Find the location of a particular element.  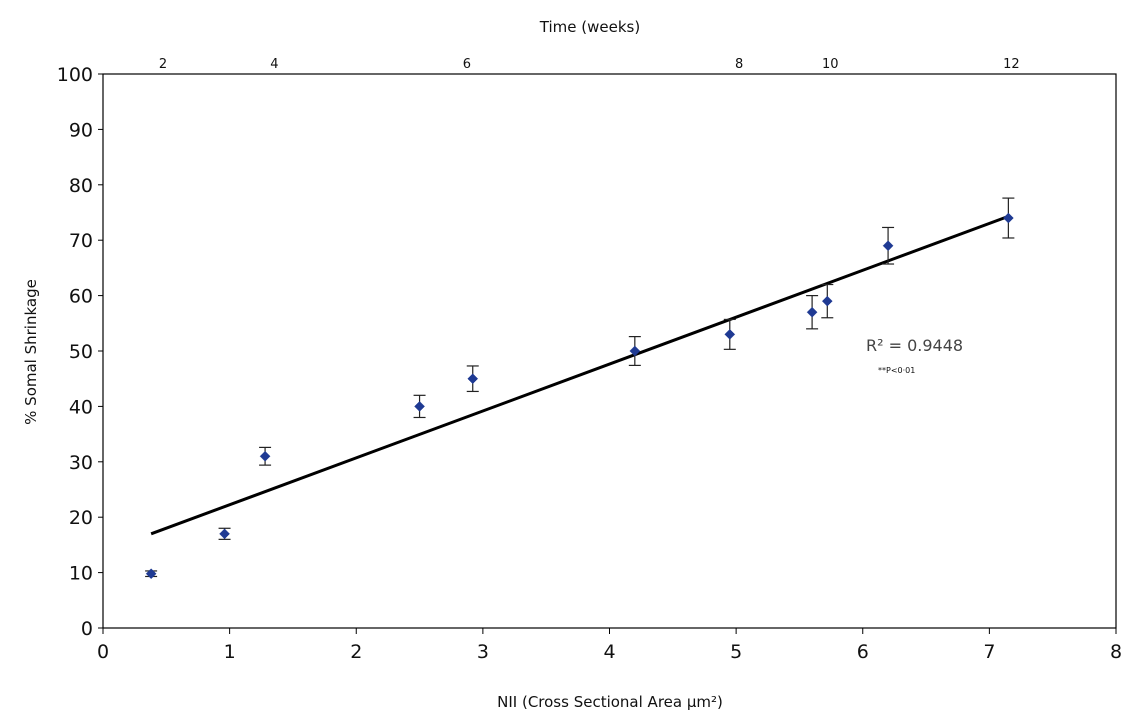

y-tick-label: 50 is located at coordinates (81, 352).